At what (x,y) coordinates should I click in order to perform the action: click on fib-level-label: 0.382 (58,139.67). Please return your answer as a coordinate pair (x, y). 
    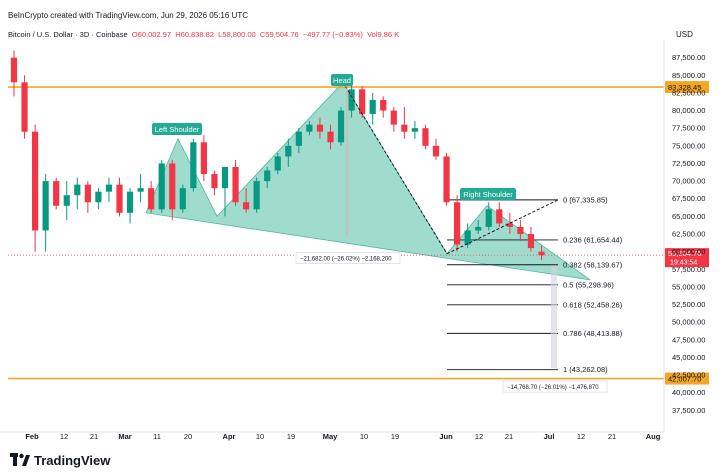
    Looking at the image, I should click on (593, 264).